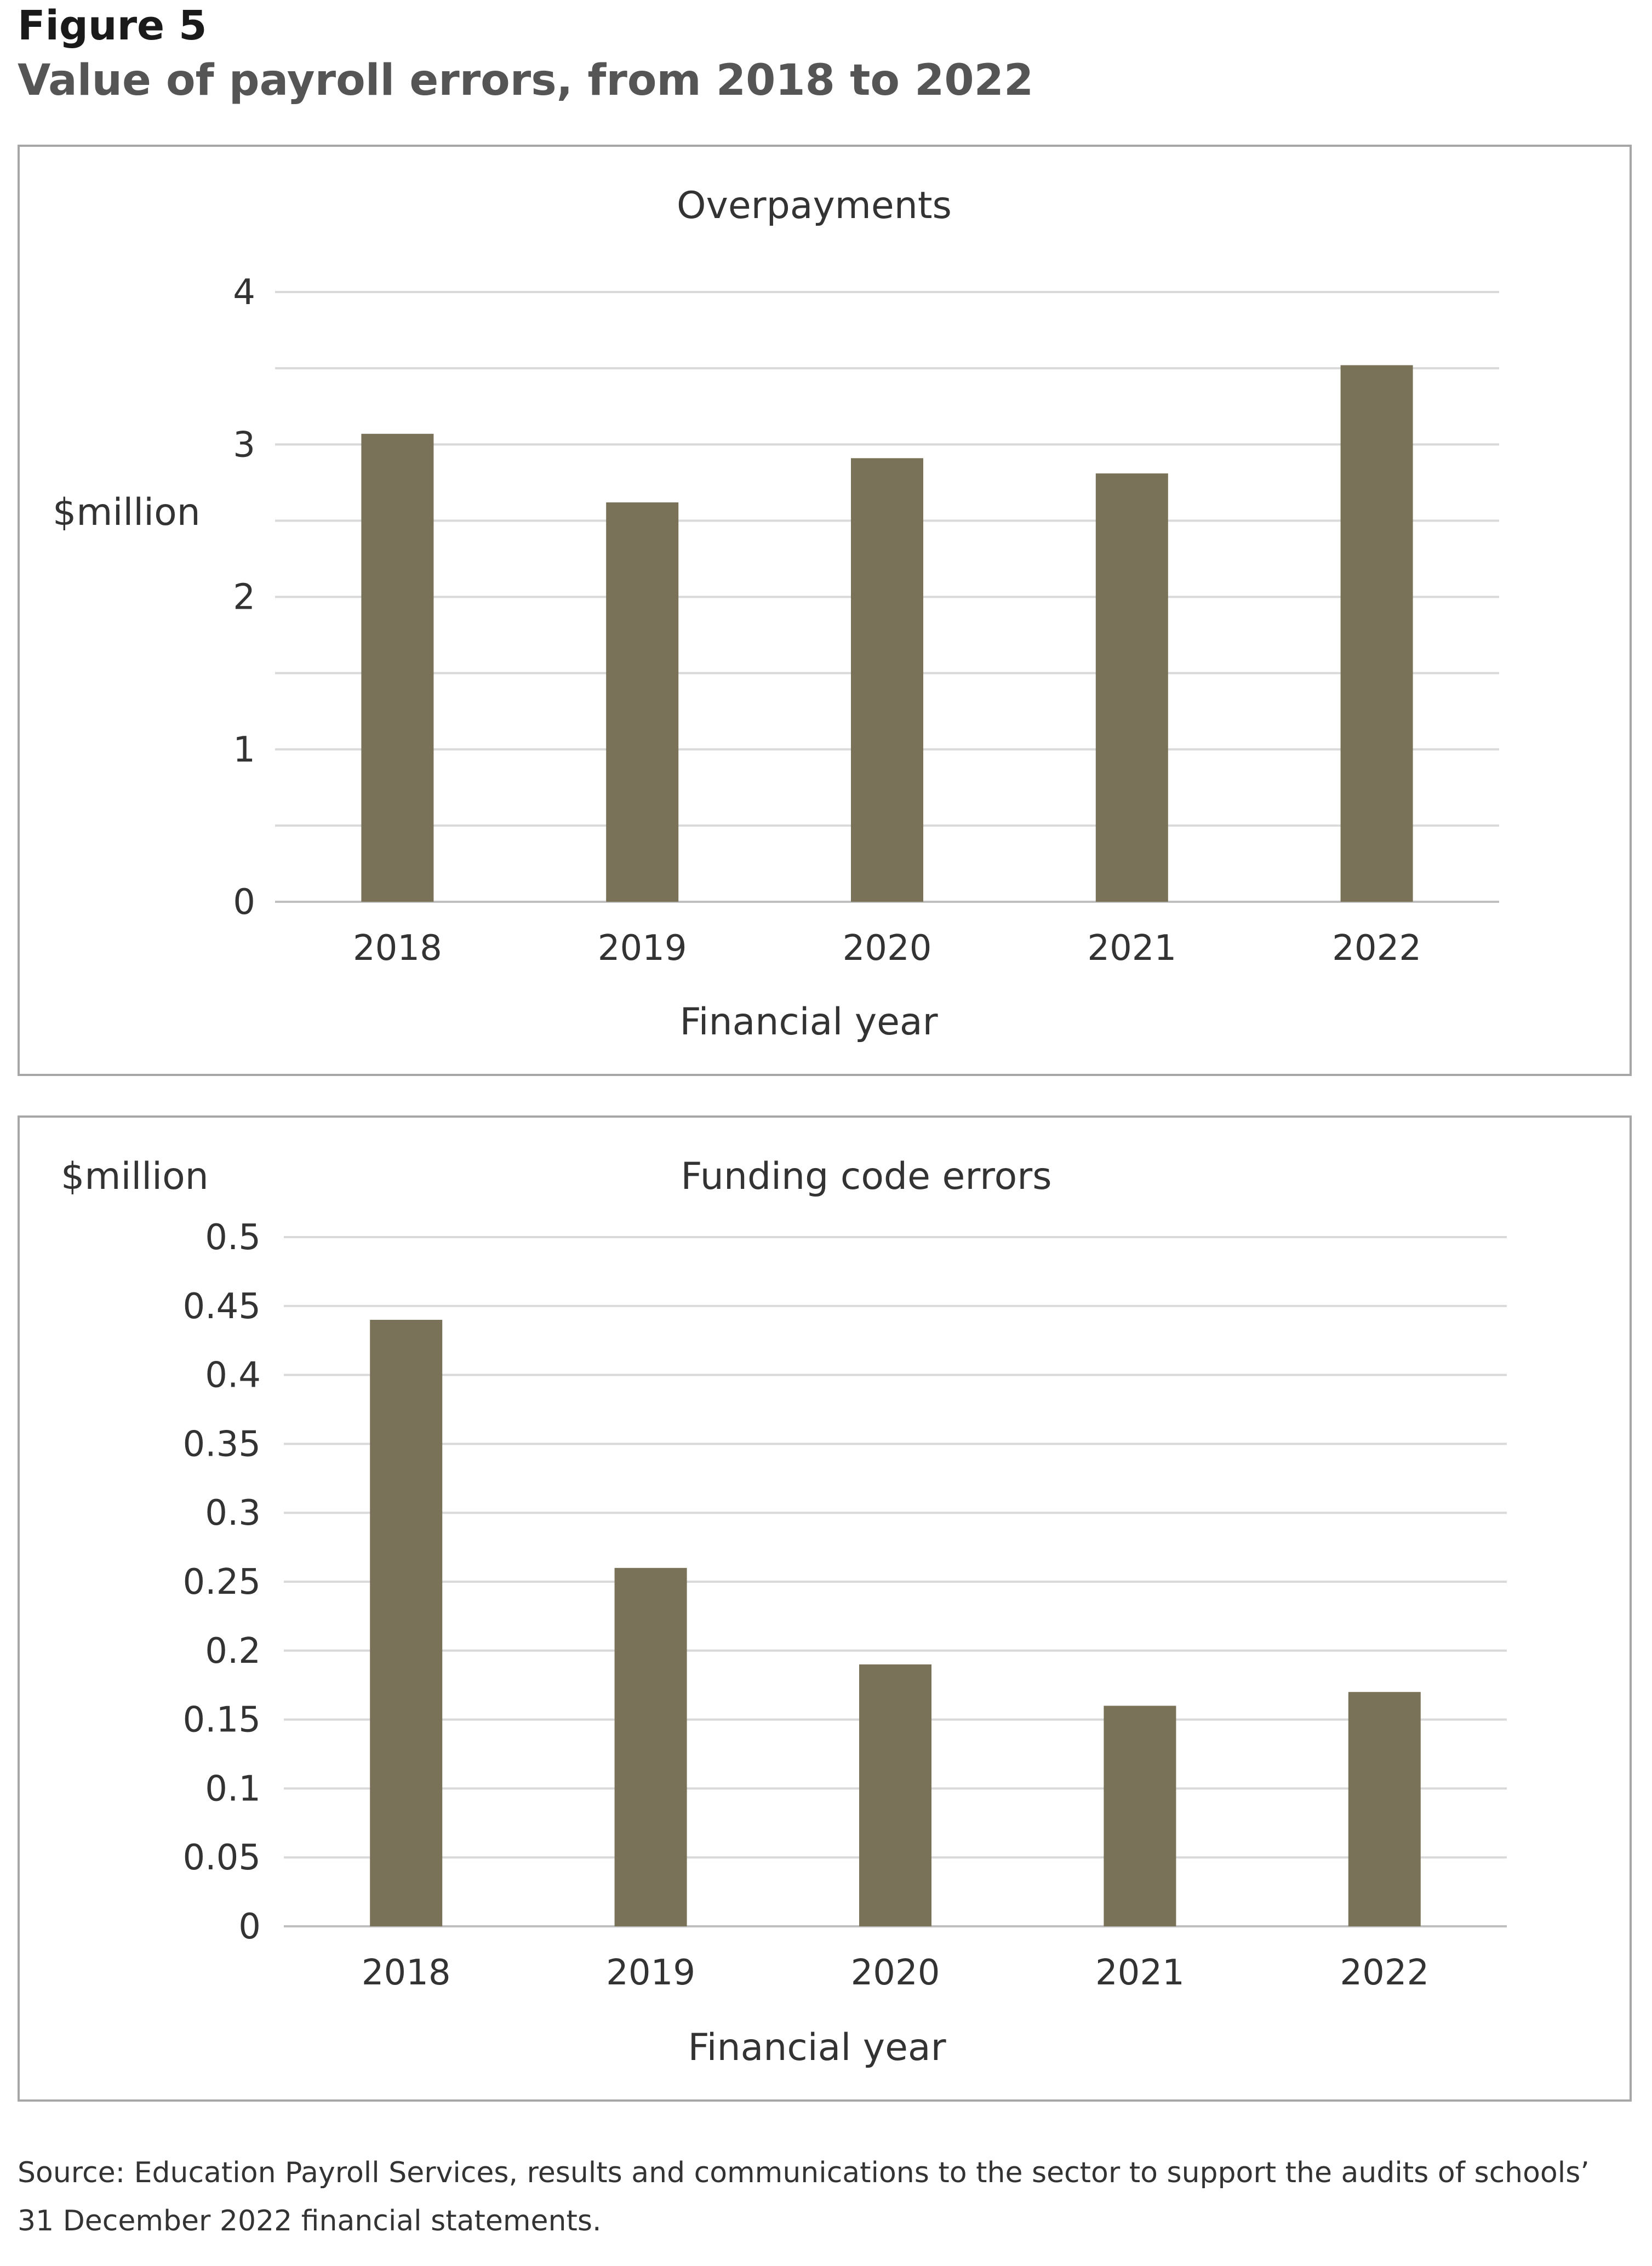 This screenshot has width=1652, height=2266. I want to click on y-tick-label: 0.4, so click(233, 1375).